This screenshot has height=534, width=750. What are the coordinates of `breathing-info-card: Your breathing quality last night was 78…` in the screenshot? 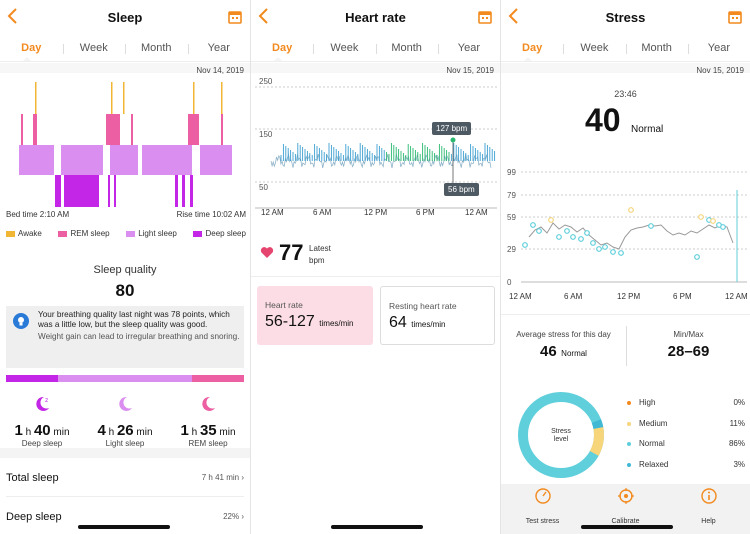 It's located at (125, 337).